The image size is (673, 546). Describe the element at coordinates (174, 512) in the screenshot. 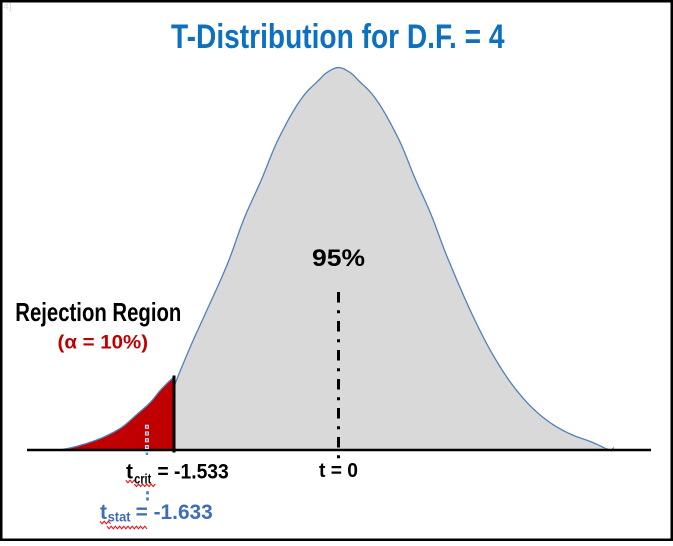

I see `svg-text: = -1.633` at that location.